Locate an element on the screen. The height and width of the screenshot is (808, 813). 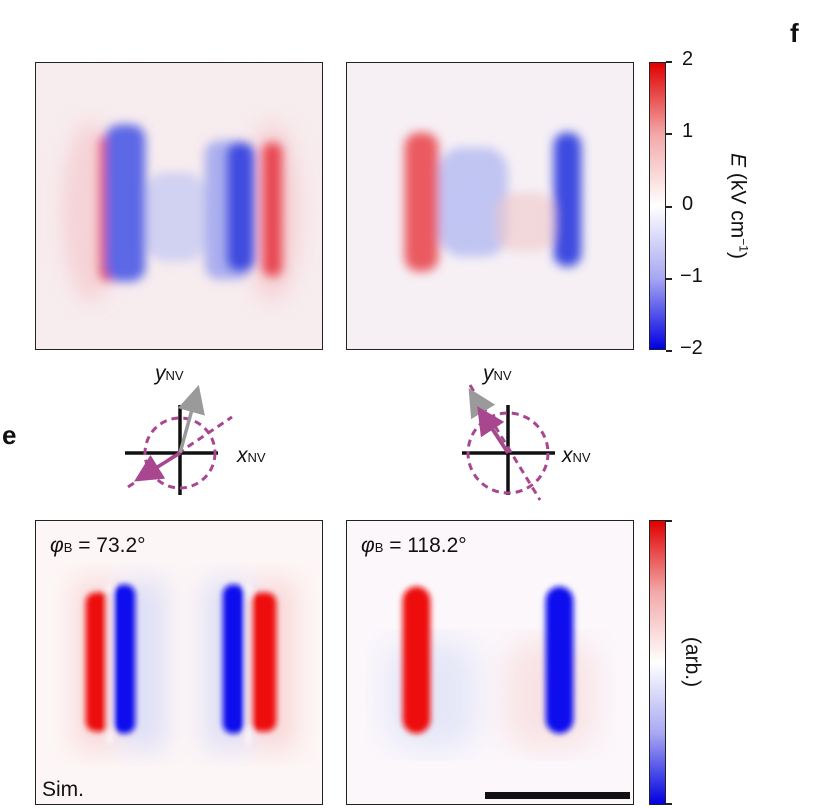
panel-label-f: f is located at coordinates (794, 33).